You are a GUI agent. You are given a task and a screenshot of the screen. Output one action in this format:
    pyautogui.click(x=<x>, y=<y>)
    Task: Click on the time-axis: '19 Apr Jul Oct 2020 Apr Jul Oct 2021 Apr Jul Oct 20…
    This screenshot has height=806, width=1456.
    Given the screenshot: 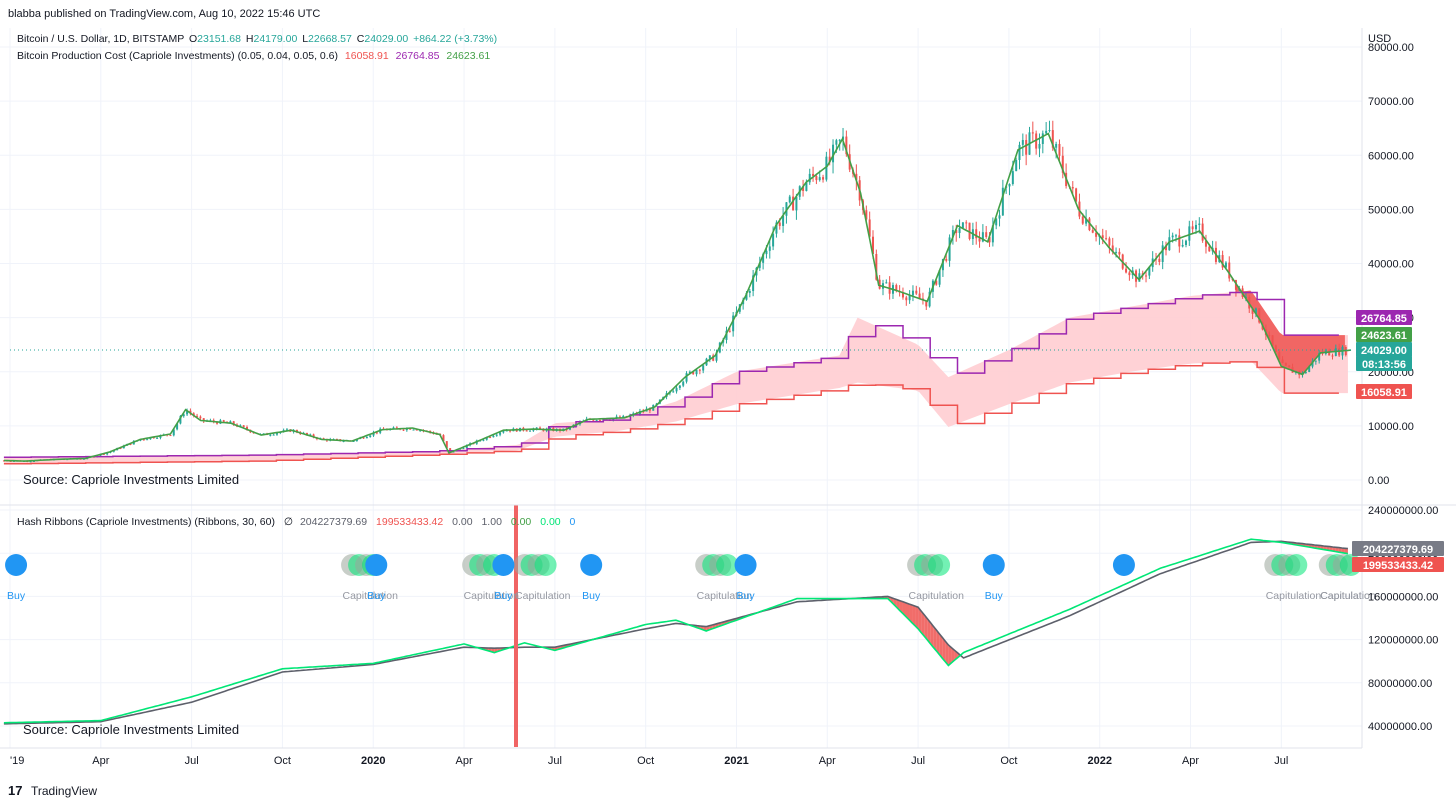 What is the action you would take?
    pyautogui.click(x=649, y=761)
    